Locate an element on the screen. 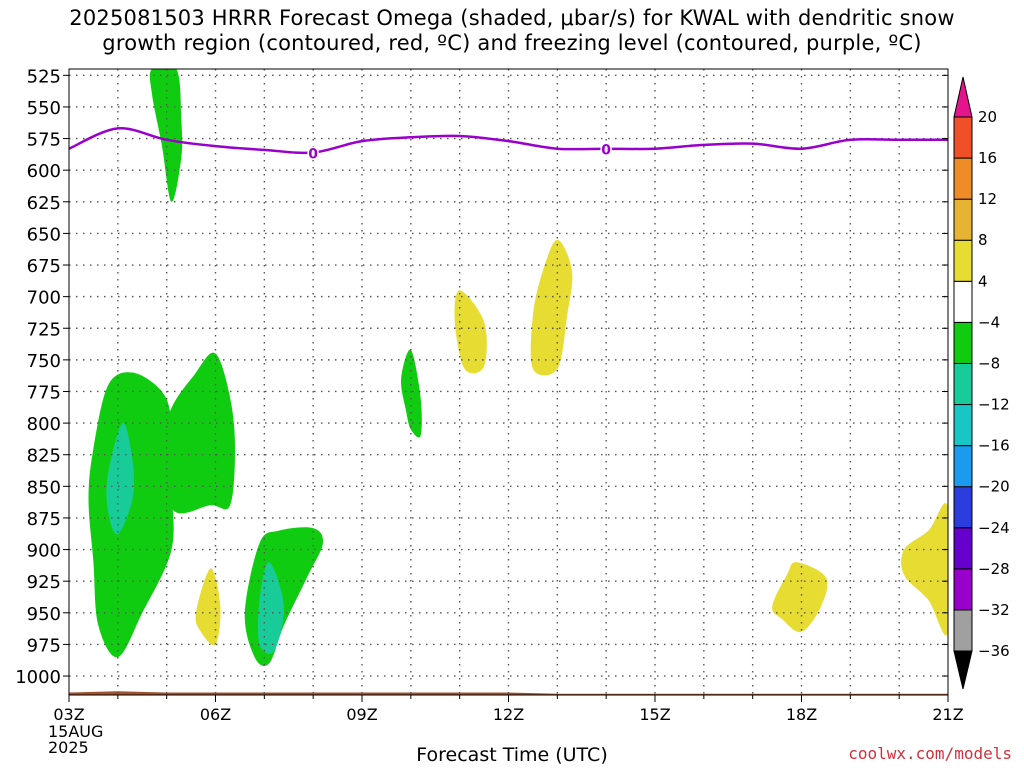  colorbar: −36 −32 −28 −24 −20 −16 −12 −8 −4 4 8 12 16 20 is located at coordinates (981, 383).